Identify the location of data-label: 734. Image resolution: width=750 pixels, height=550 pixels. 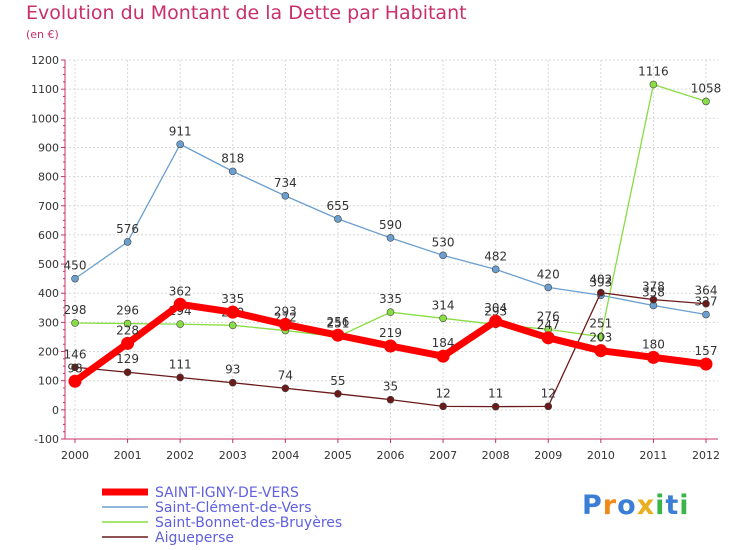
(285, 183).